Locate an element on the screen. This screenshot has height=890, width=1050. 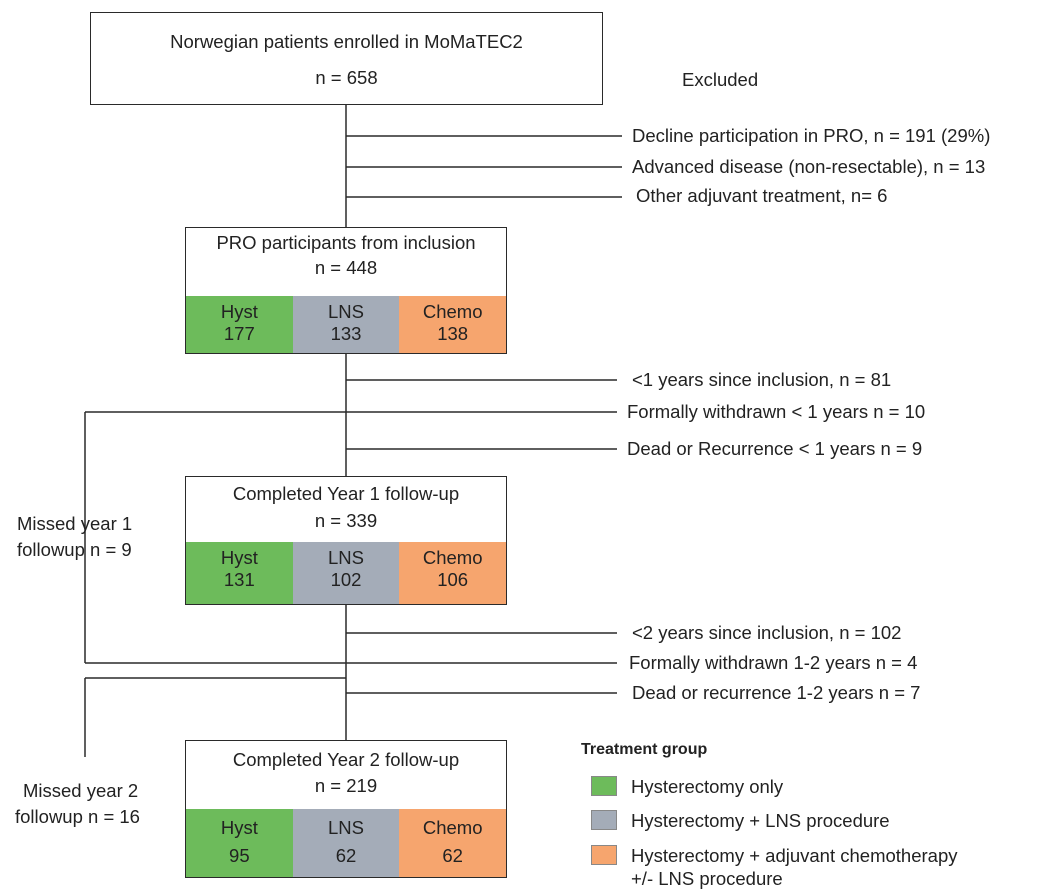
group-hyst: Hyst 131 is located at coordinates (239, 573).